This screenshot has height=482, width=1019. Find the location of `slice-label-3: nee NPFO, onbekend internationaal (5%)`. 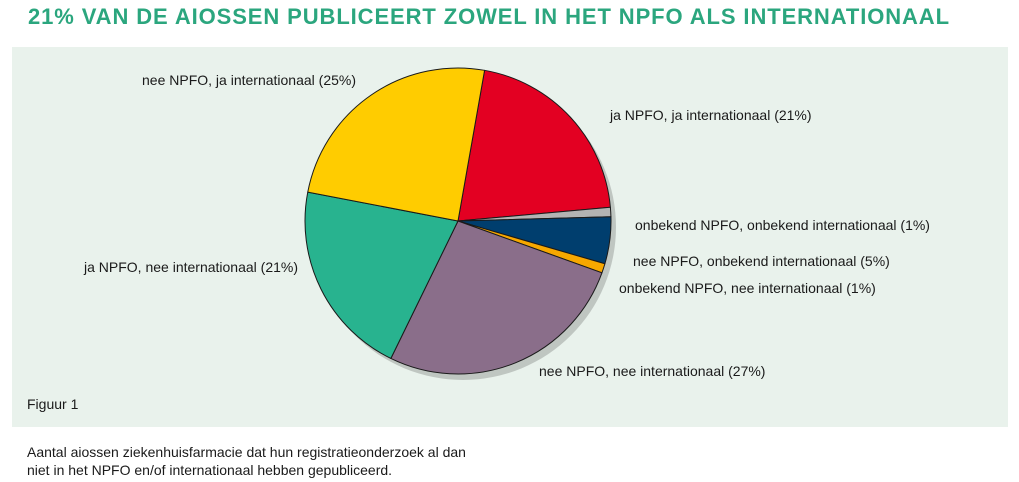

slice-label-3: nee NPFO, onbekend internationaal (5%) is located at coordinates (761, 261).